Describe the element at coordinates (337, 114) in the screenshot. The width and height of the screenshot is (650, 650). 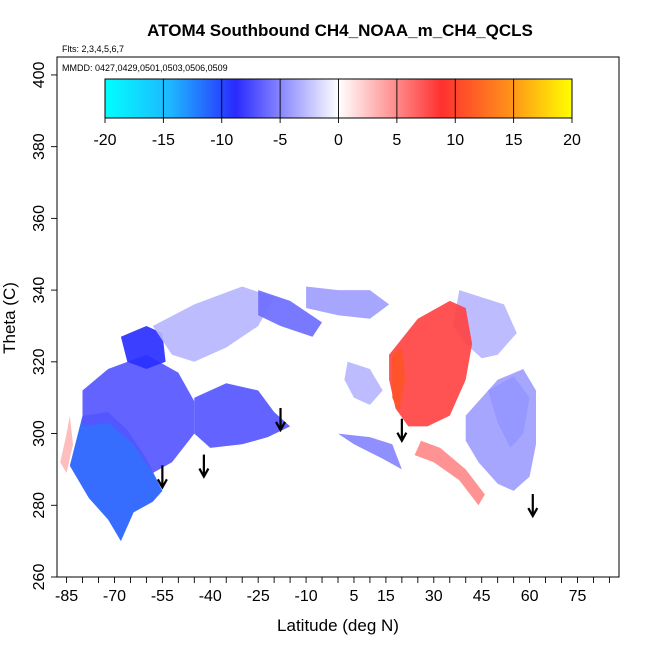
I see `colorbar-ticks: -20 -15 -10 -5 0 5 10 15 20` at that location.